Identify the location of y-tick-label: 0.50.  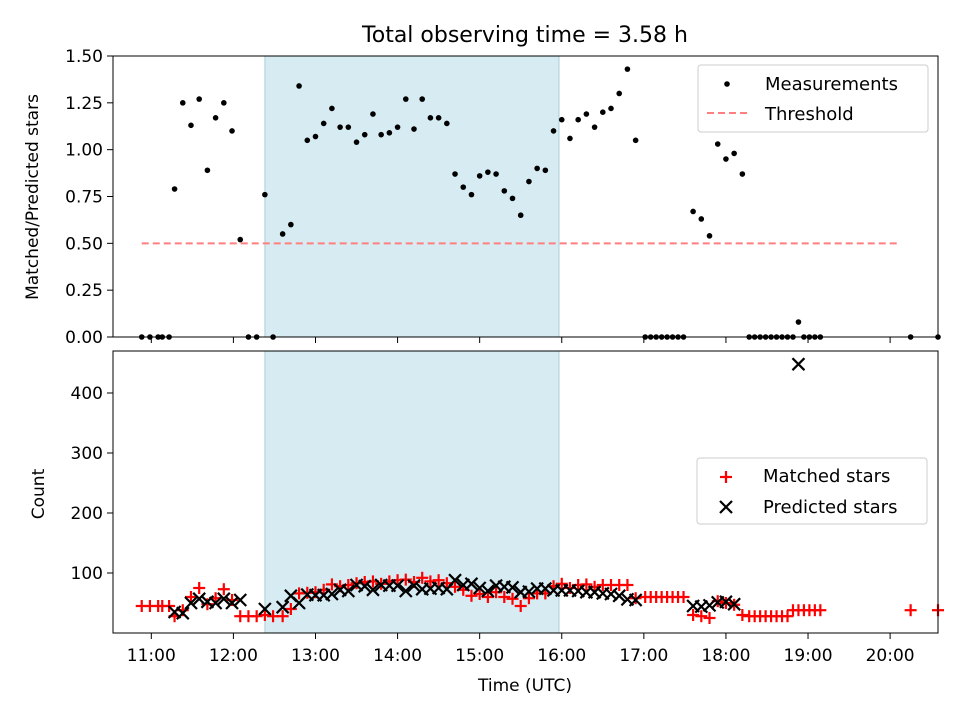
(84, 244).